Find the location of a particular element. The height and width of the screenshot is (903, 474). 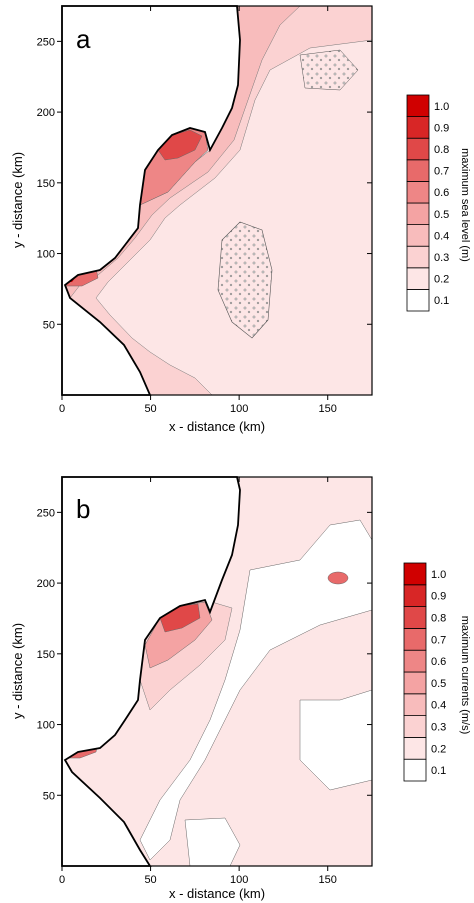

shoal-speckles-a is located at coordinates (245, 280).